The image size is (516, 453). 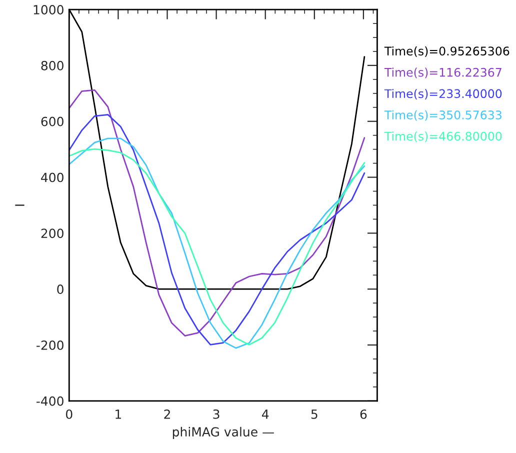 What do you see at coordinates (447, 51) in the screenshot?
I see `series-label: Time(s)=0.95265306` at bounding box center [447, 51].